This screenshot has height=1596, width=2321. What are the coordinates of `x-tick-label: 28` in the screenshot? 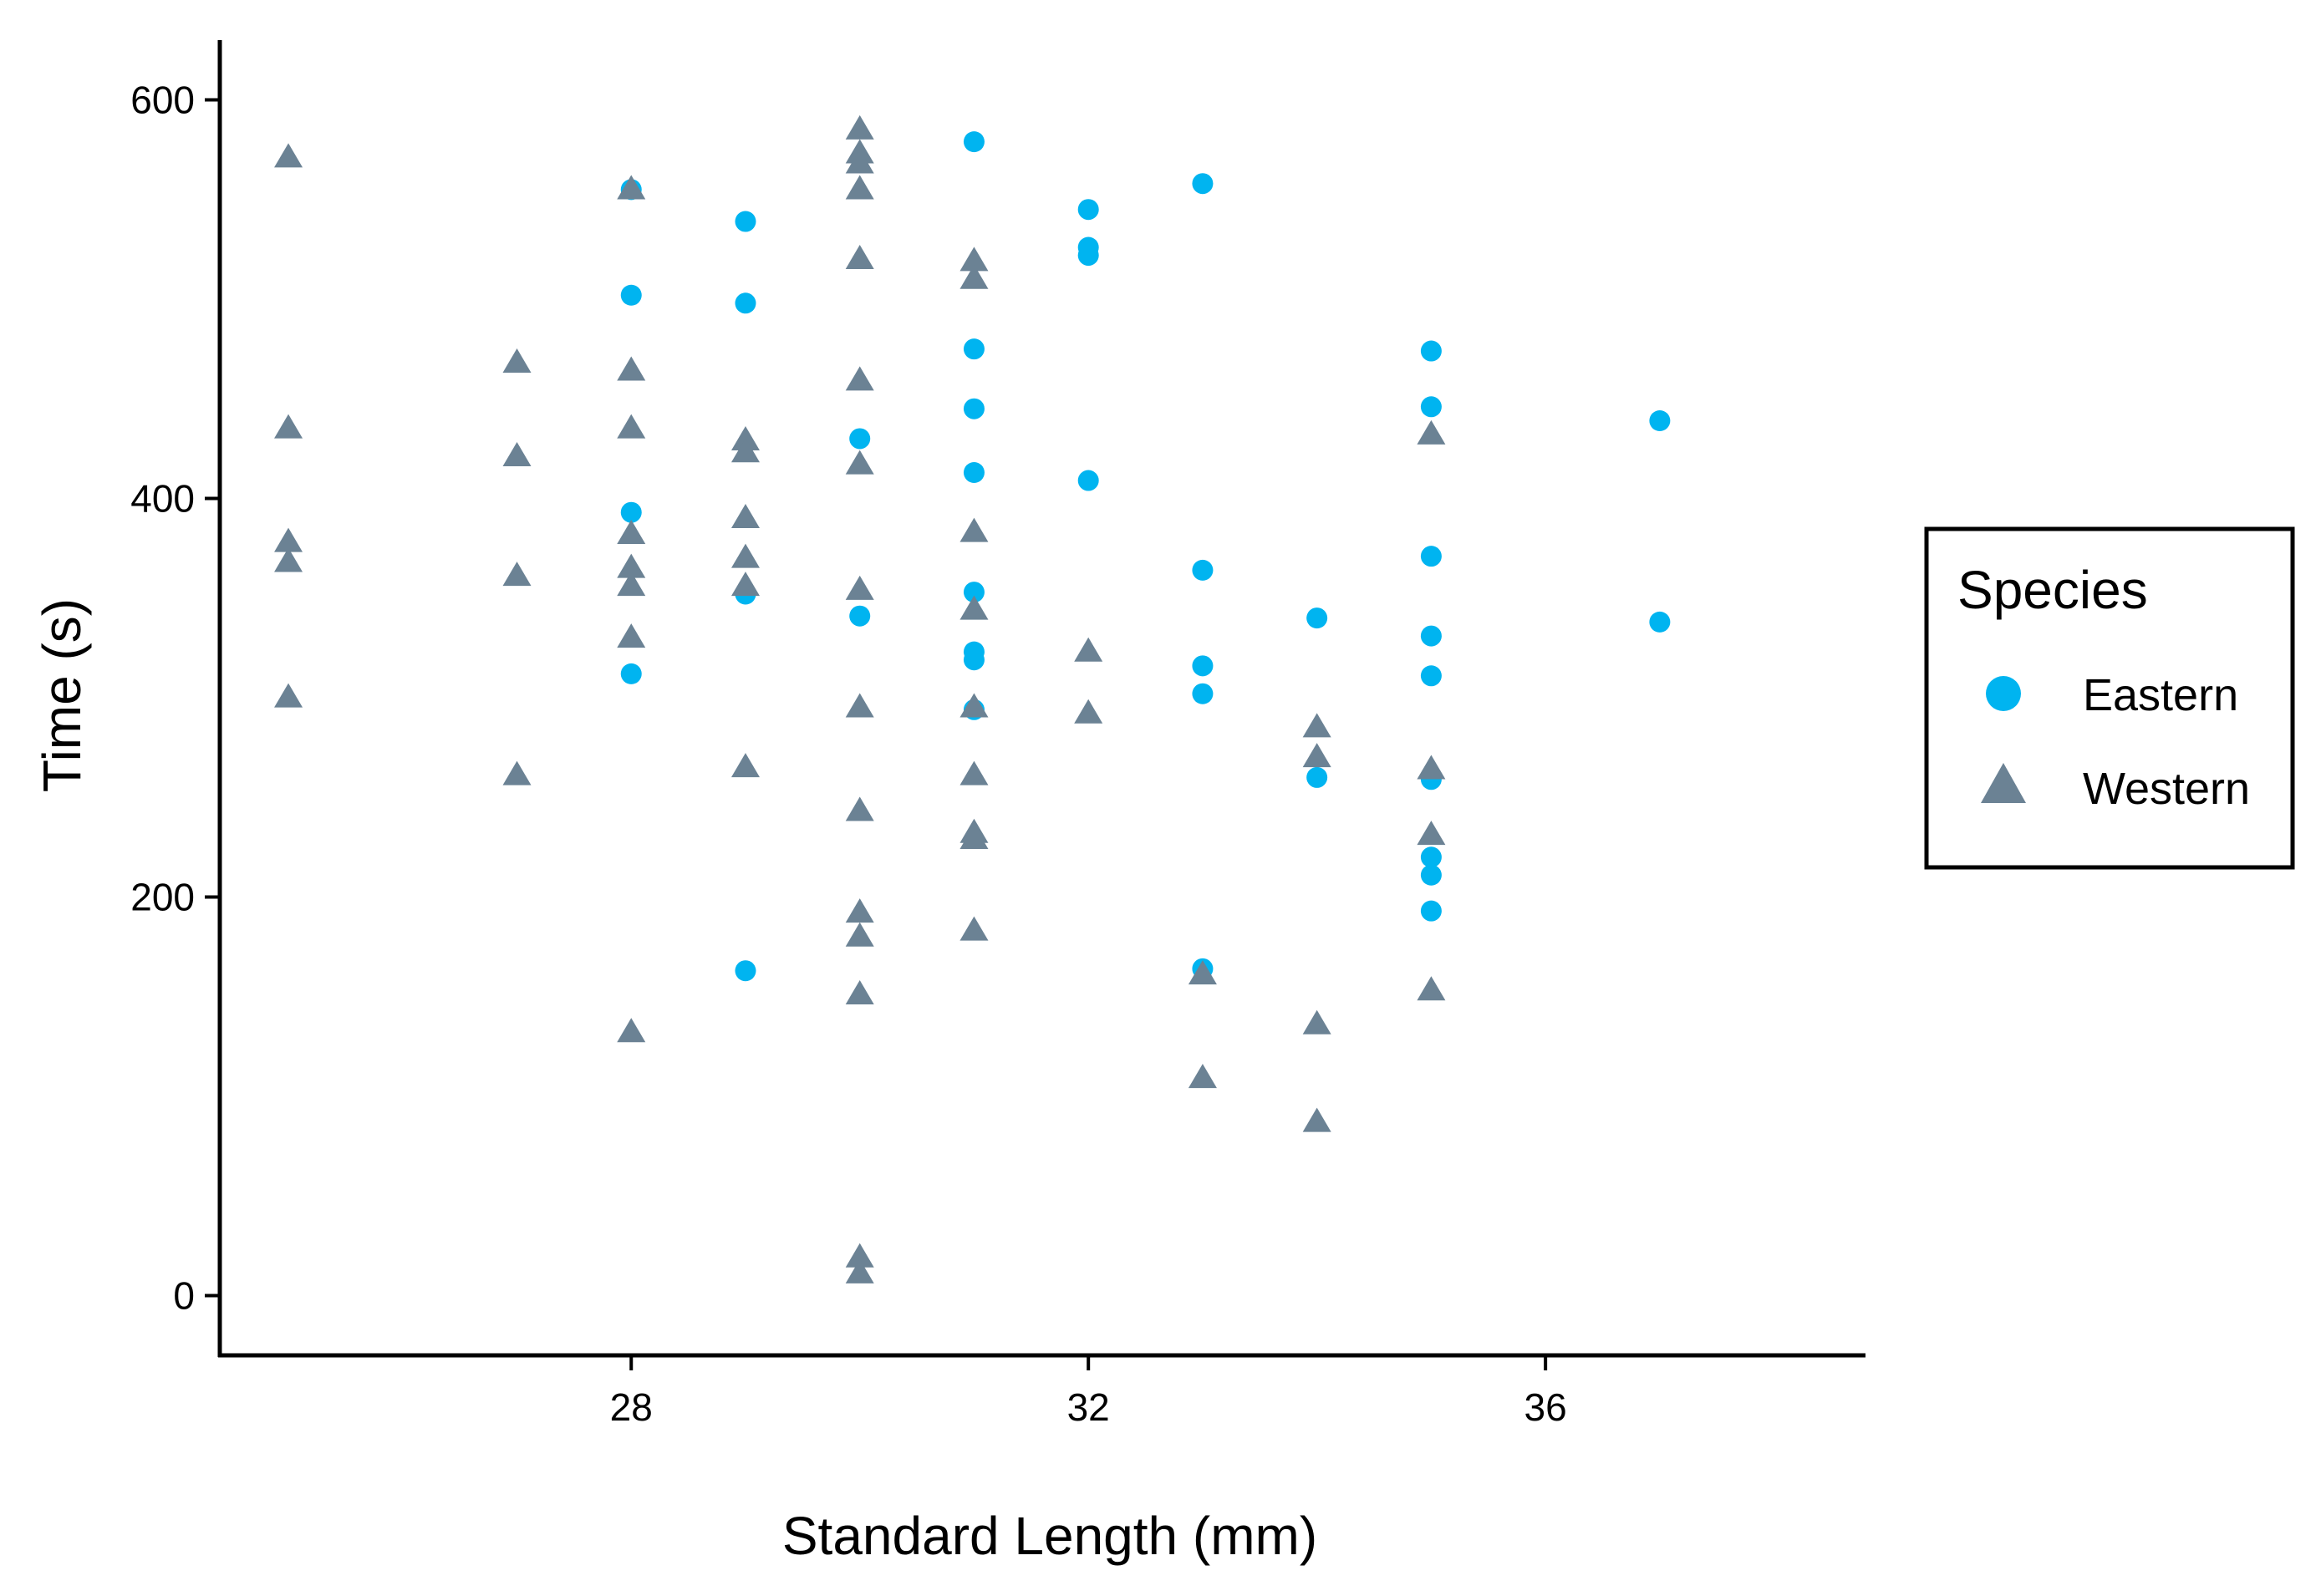 It's located at (631, 1407).